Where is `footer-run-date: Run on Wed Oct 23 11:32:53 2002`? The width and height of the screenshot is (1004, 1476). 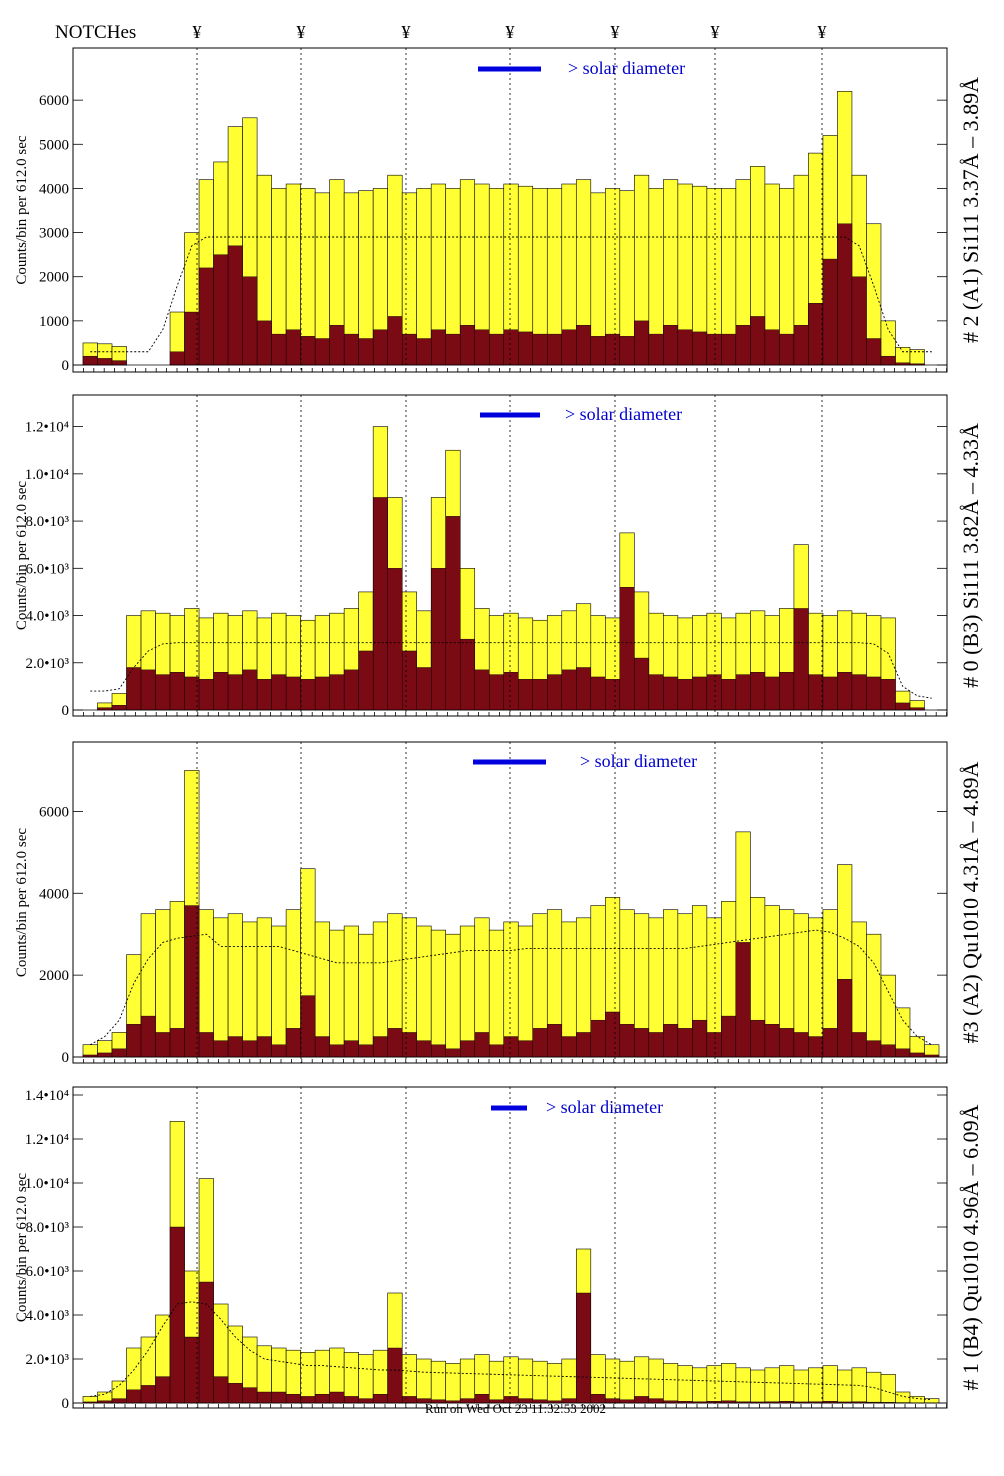 footer-run-date: Run on Wed Oct 23 11:32:53 2002 is located at coordinates (515, 1408).